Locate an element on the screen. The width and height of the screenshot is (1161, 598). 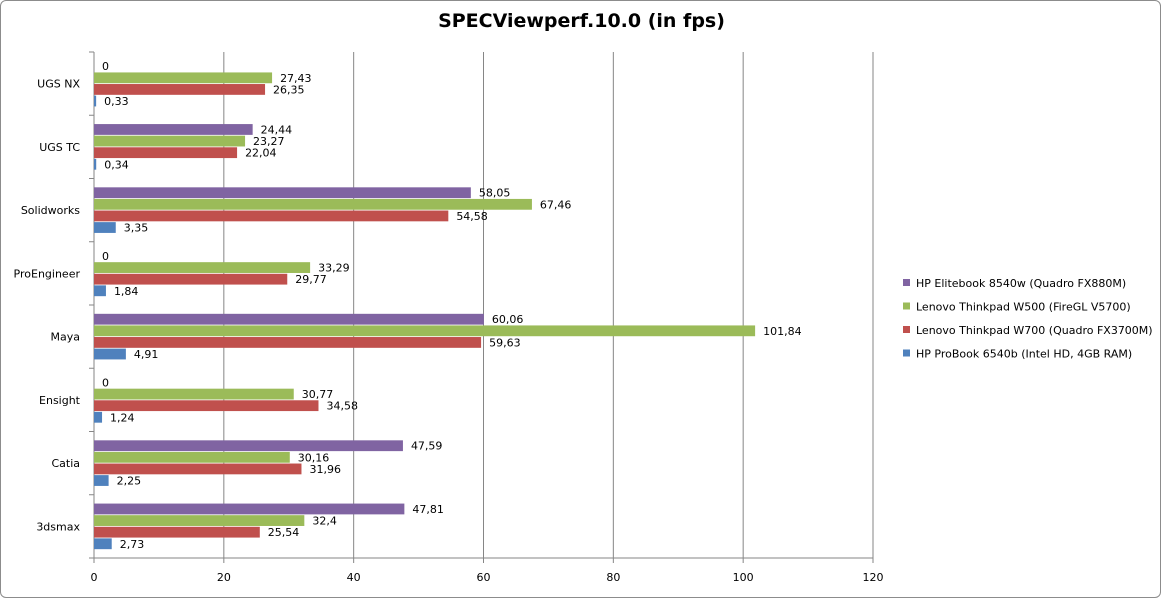
chart-title: SPECViewperf.10.0 (in fps) is located at coordinates (581, 21).